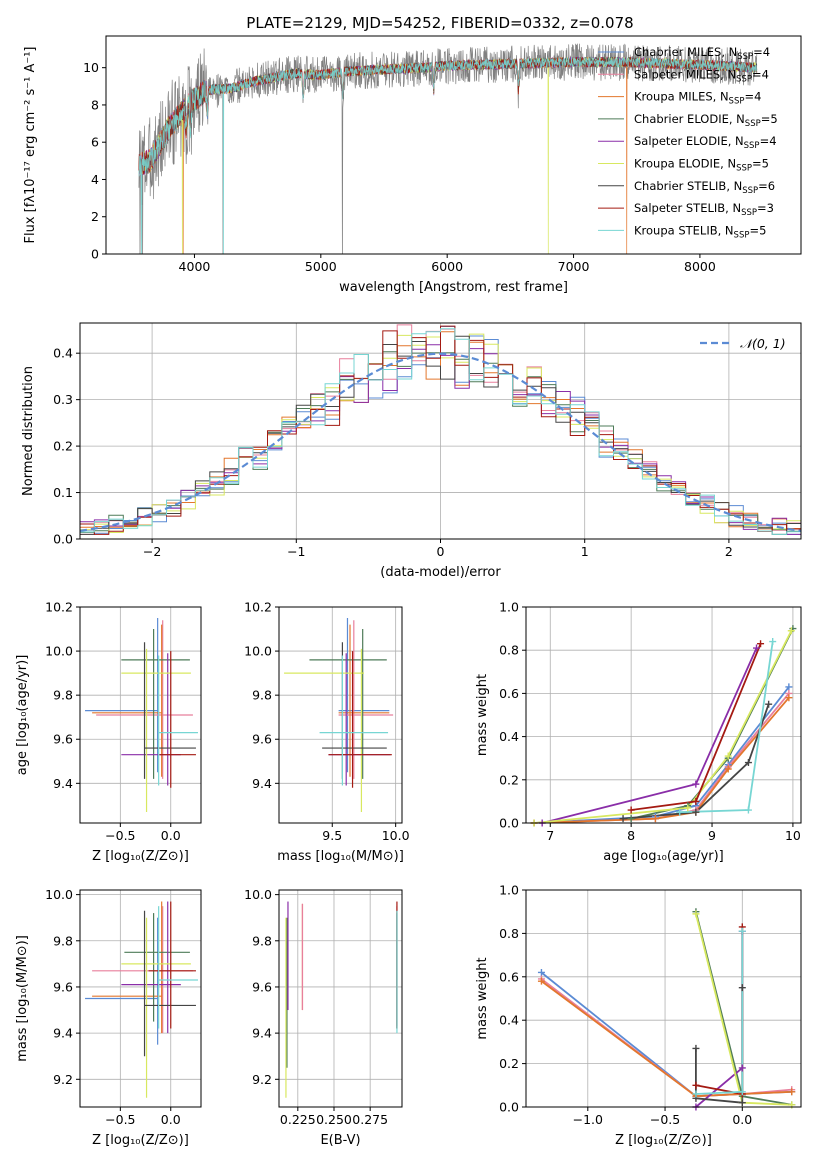 The height and width of the screenshot is (1170, 819). I want to click on x-tick-label: 4000, so click(195, 266).